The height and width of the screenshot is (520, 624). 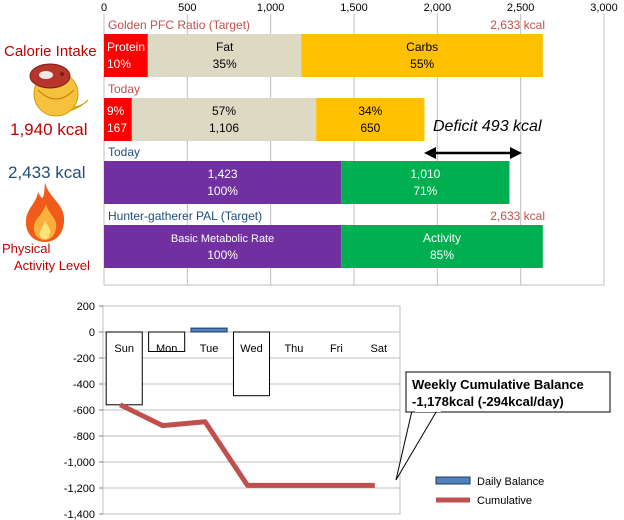 I want to click on legend-label-cumulative: Cumulative, so click(x=504, y=501).